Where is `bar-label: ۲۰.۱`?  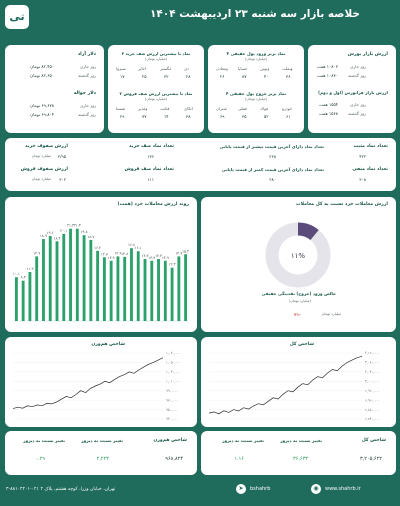 bar-label: ۲۰.۱ is located at coordinates (63, 231).